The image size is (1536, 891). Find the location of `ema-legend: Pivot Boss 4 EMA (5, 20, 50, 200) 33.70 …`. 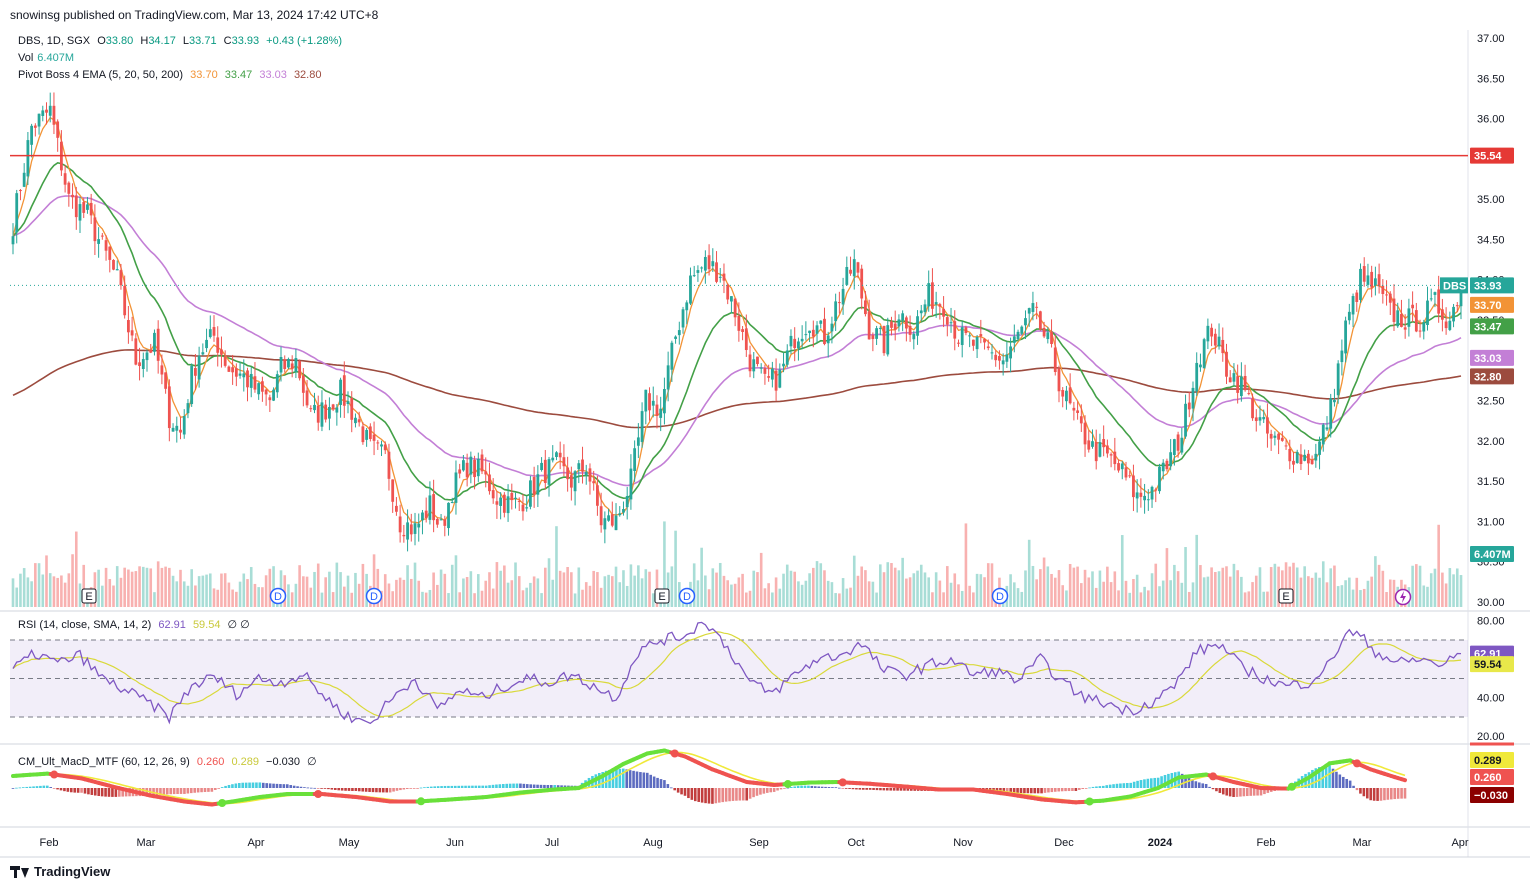

ema-legend: Pivot Boss 4 EMA (5, 20, 50, 200) 33.70 … is located at coordinates (170, 75).